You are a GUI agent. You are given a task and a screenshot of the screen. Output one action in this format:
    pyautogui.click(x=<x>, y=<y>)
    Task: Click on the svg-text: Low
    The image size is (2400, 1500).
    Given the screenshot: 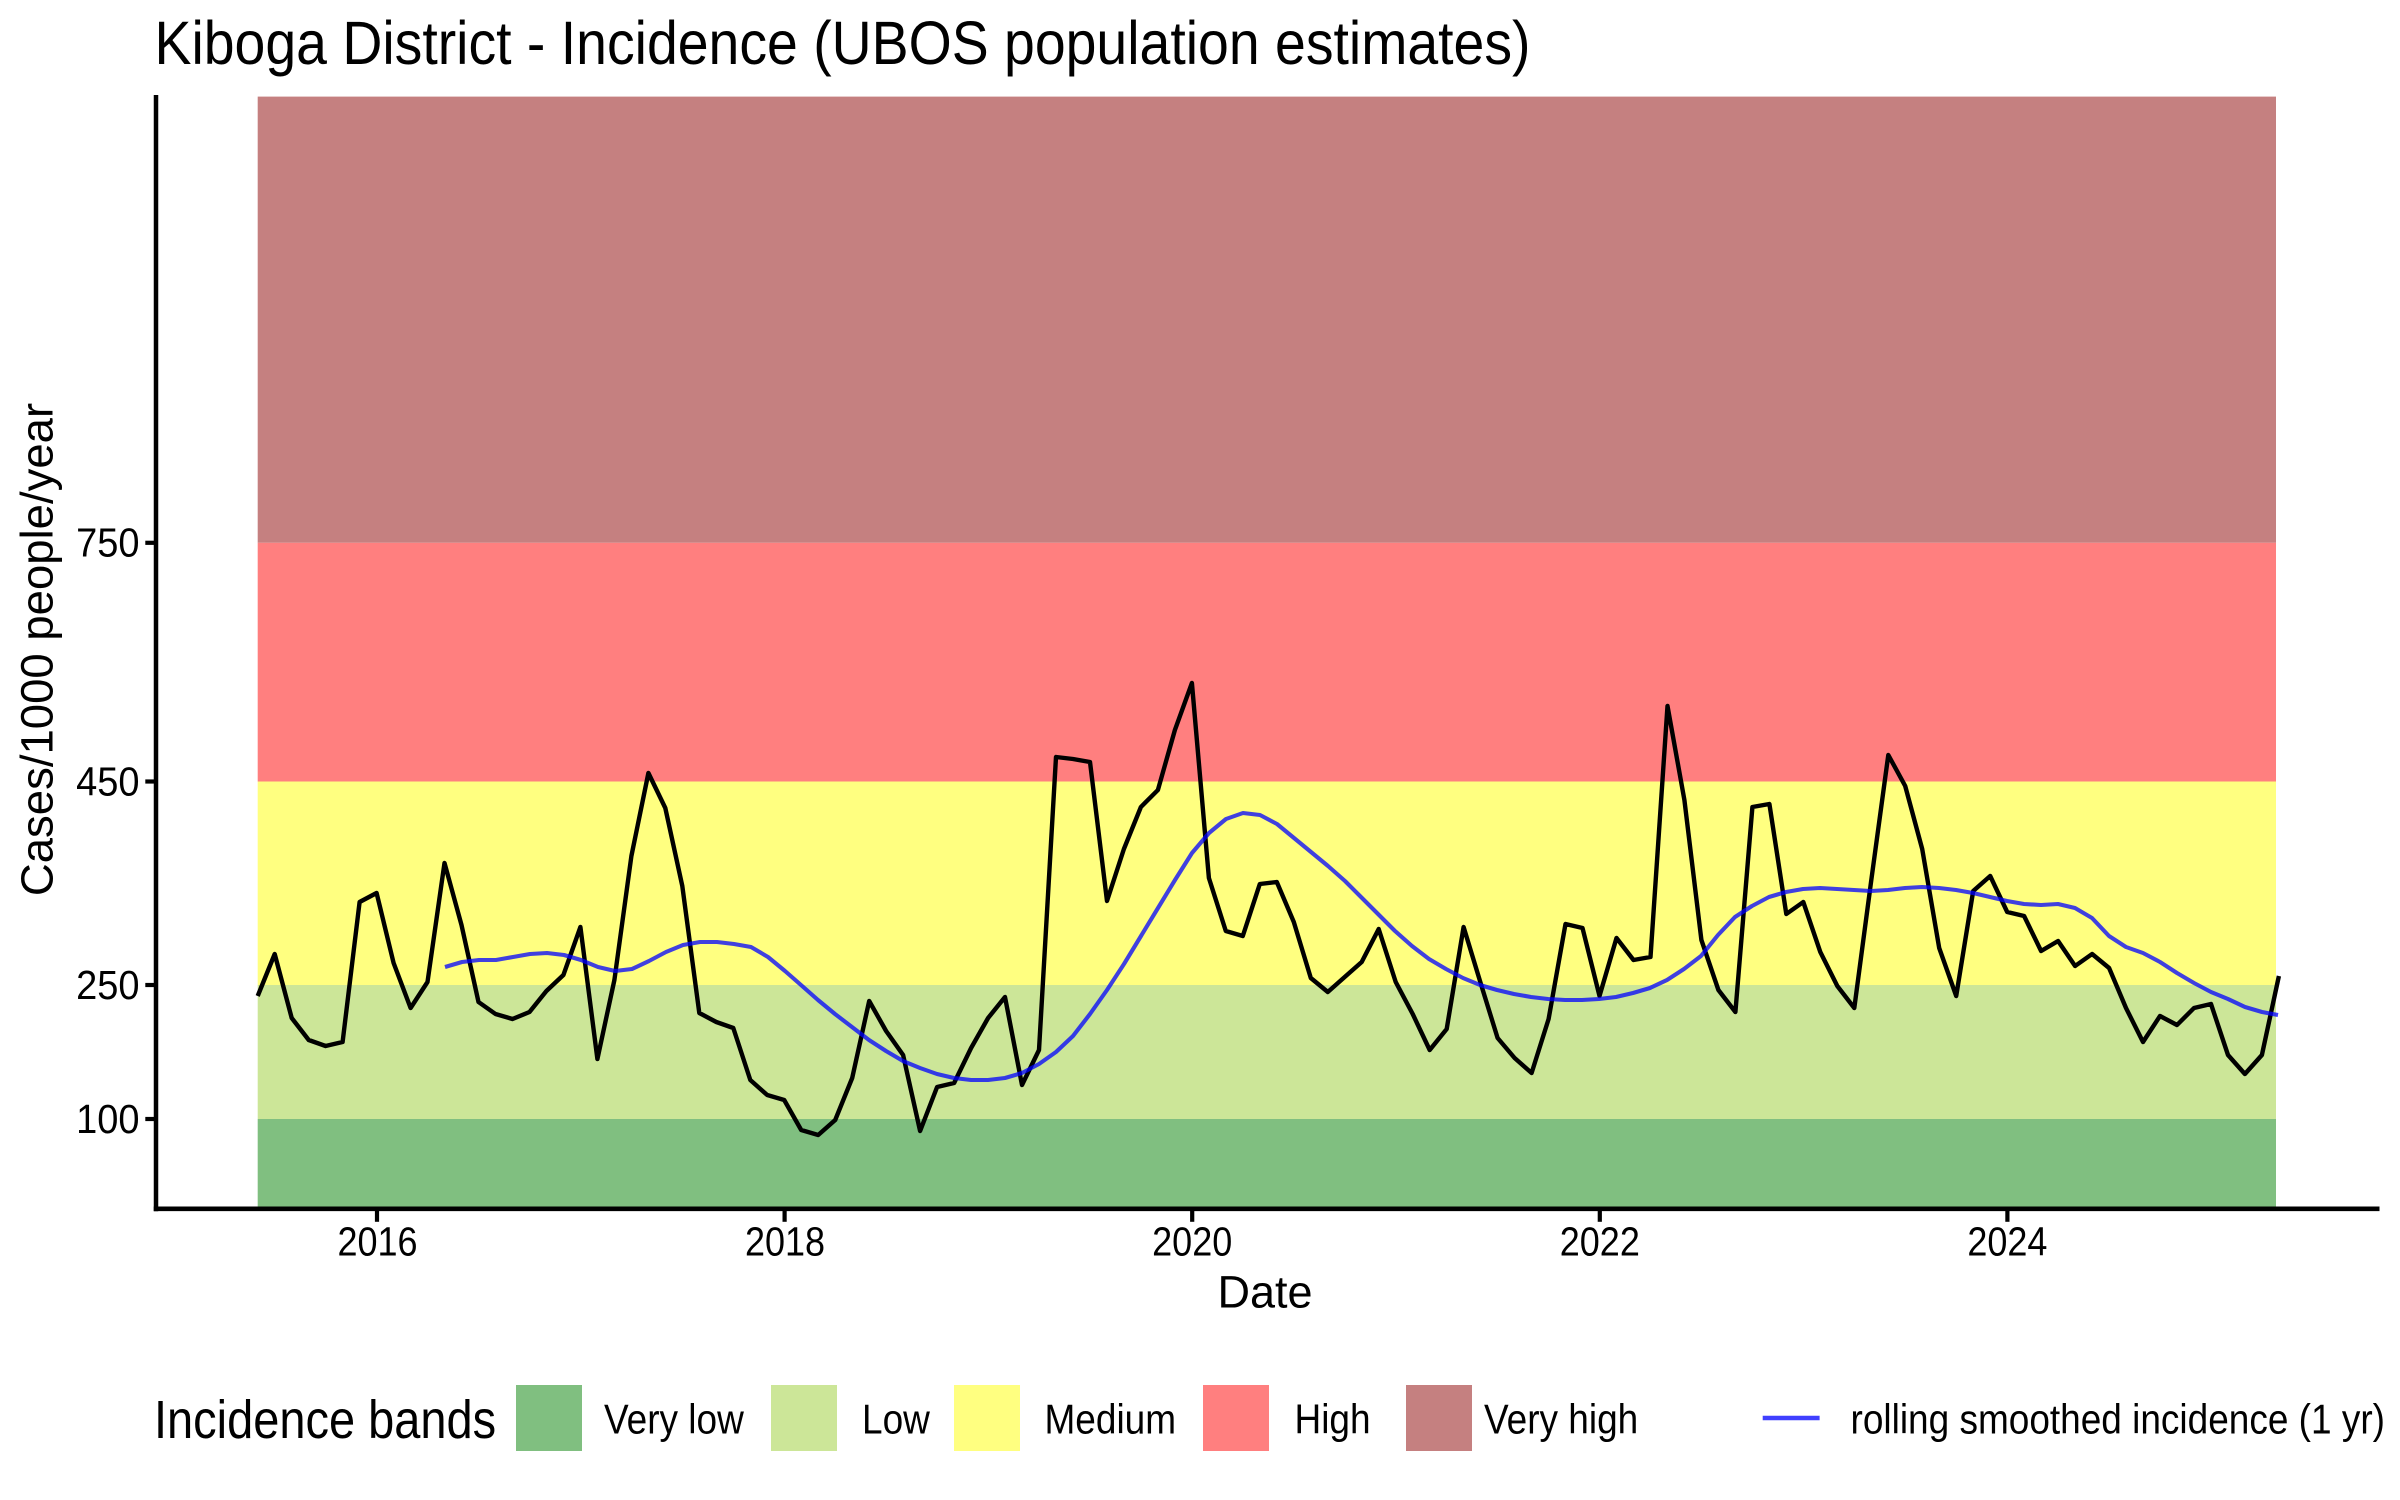 What is the action you would take?
    pyautogui.click(x=896, y=1420)
    